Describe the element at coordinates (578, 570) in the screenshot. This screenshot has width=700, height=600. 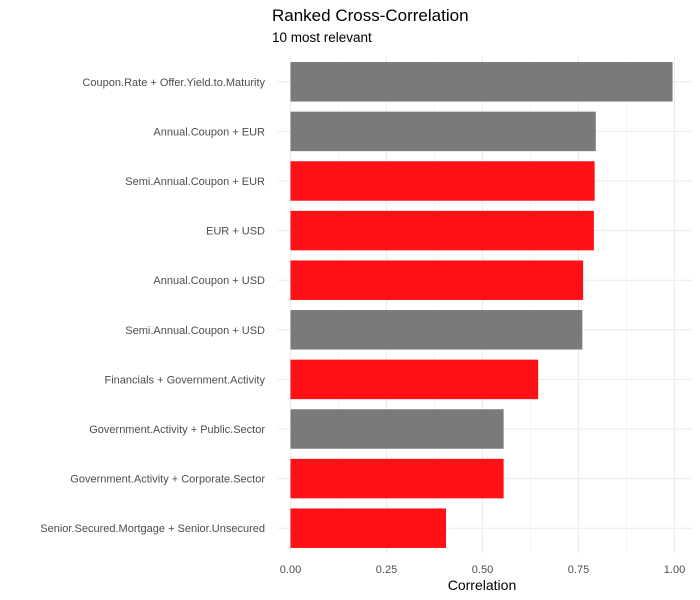
I see `x-tick-label: 0.75` at that location.